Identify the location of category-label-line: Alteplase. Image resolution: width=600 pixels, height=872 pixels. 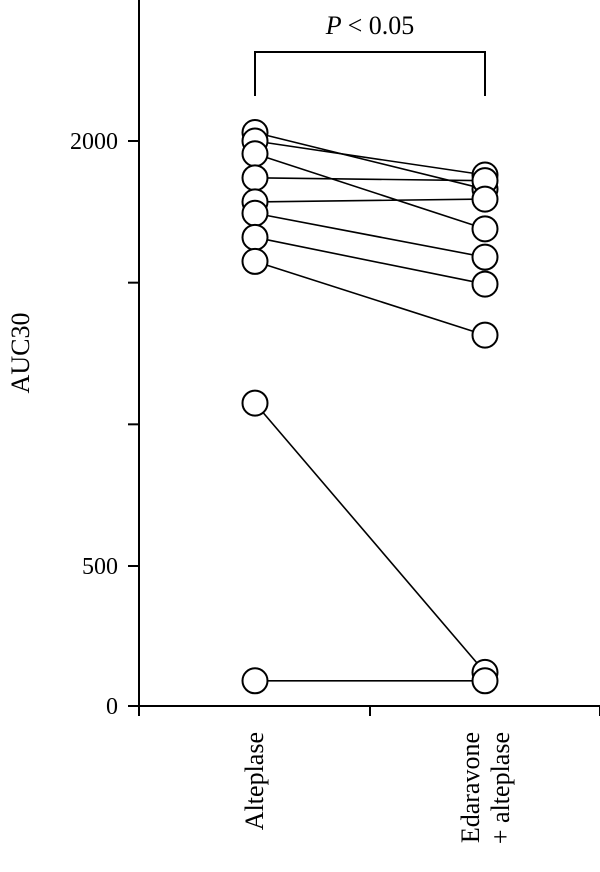
(254, 781).